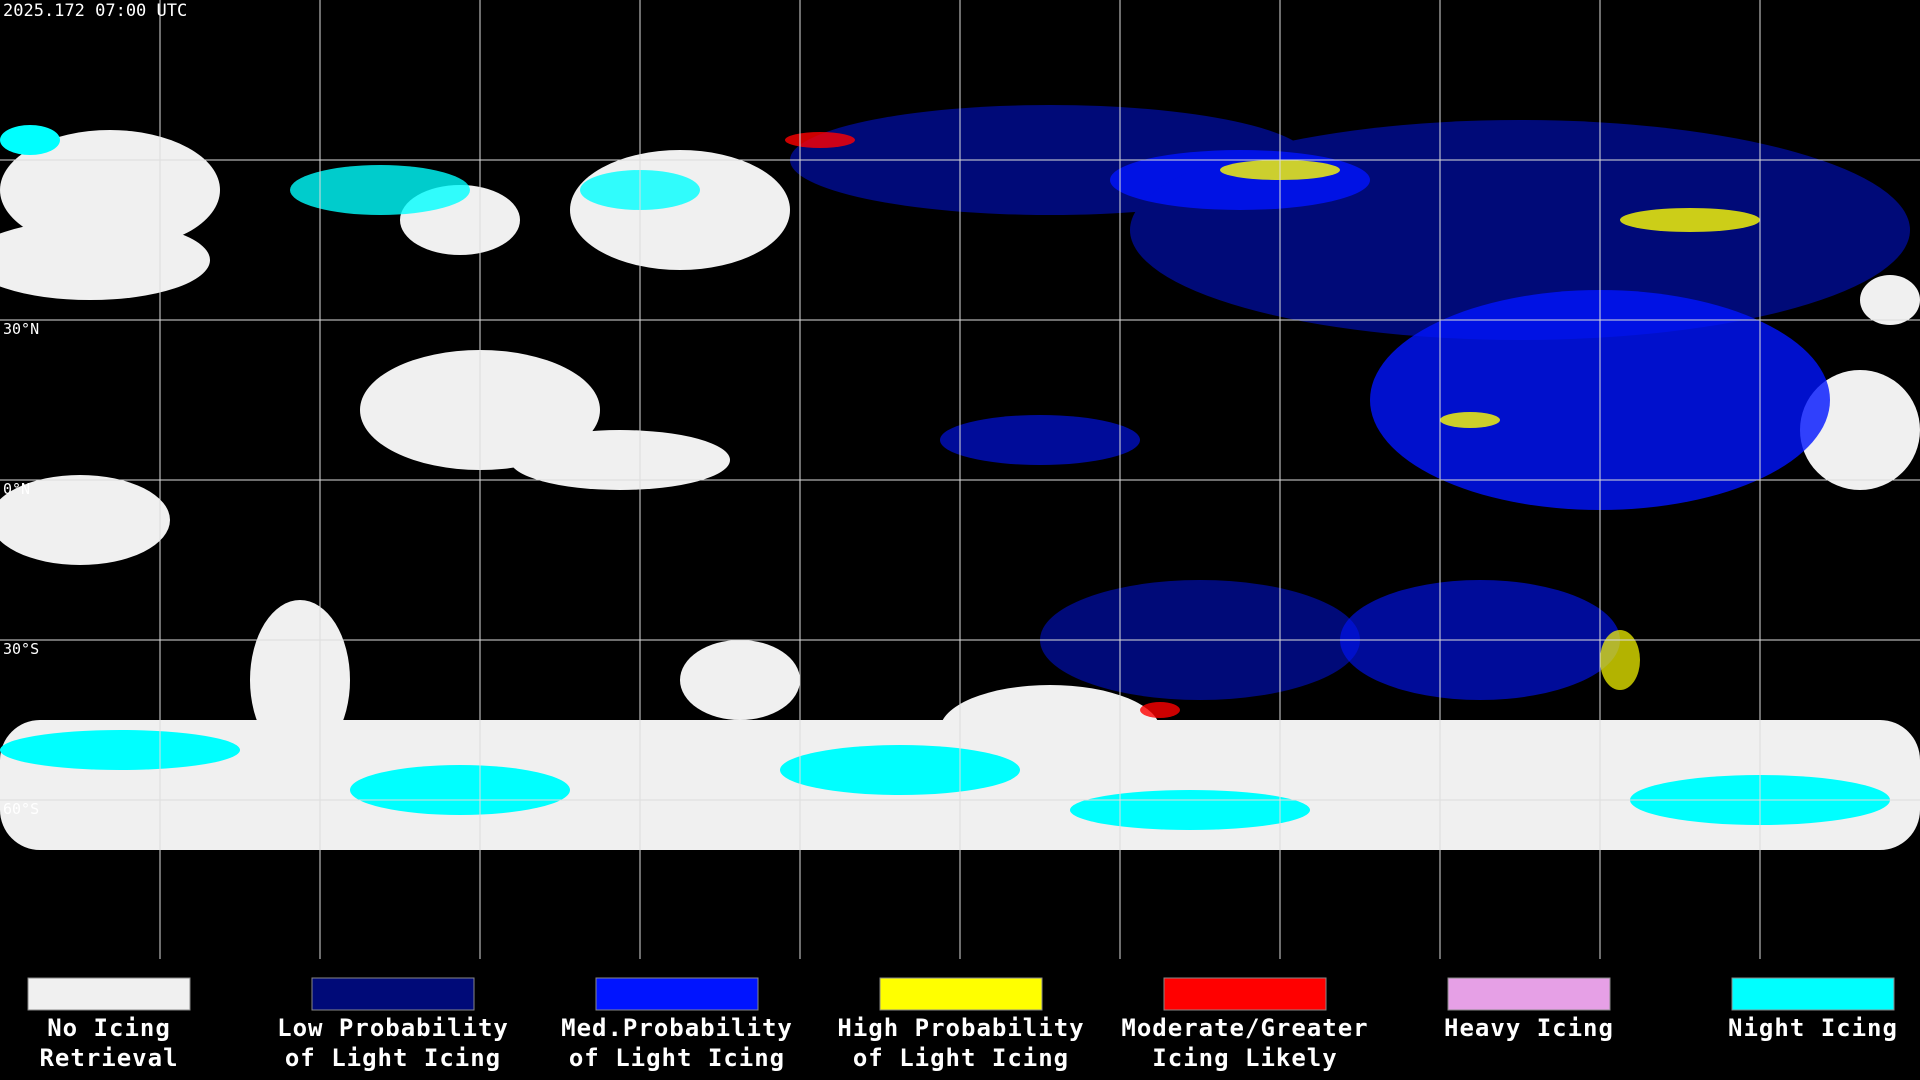 This screenshot has height=1080, width=1920. What do you see at coordinates (1244, 1058) in the screenshot?
I see `legend-label: Icing Likely` at bounding box center [1244, 1058].